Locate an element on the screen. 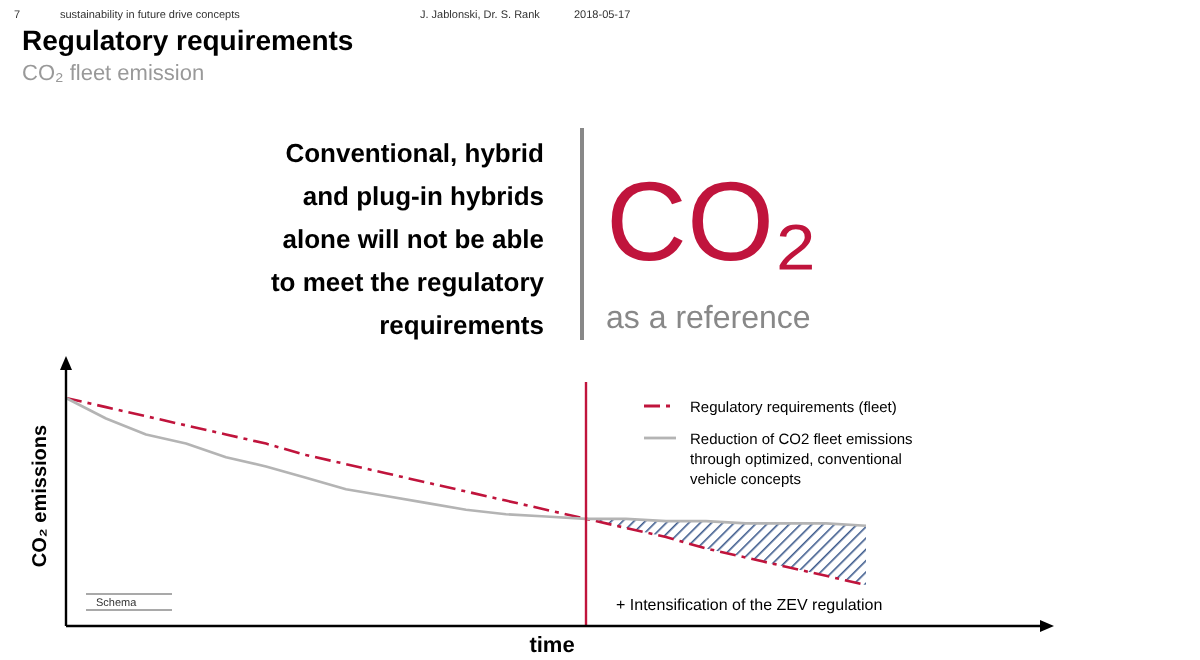 The width and height of the screenshot is (1200, 660). y-axis-title: CO₂ emissions is located at coordinates (41, 496).